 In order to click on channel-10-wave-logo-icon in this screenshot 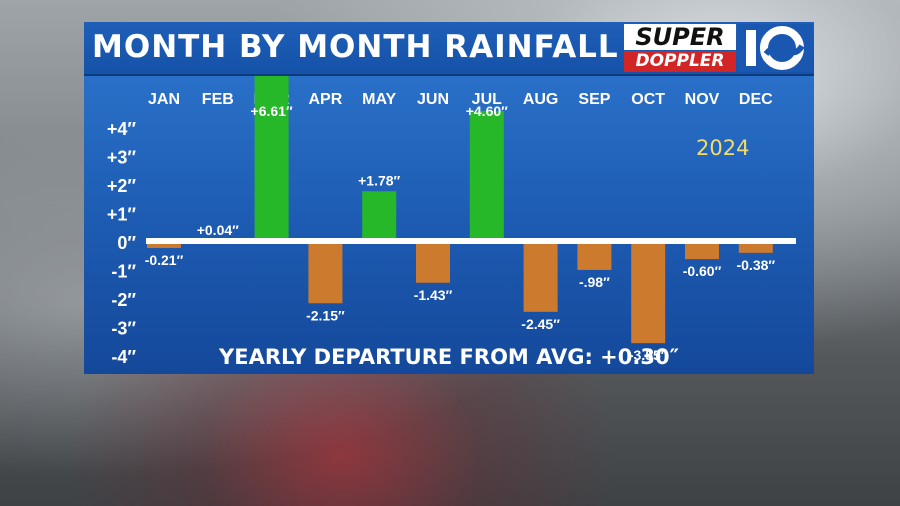, I will do `click(775, 48)`.